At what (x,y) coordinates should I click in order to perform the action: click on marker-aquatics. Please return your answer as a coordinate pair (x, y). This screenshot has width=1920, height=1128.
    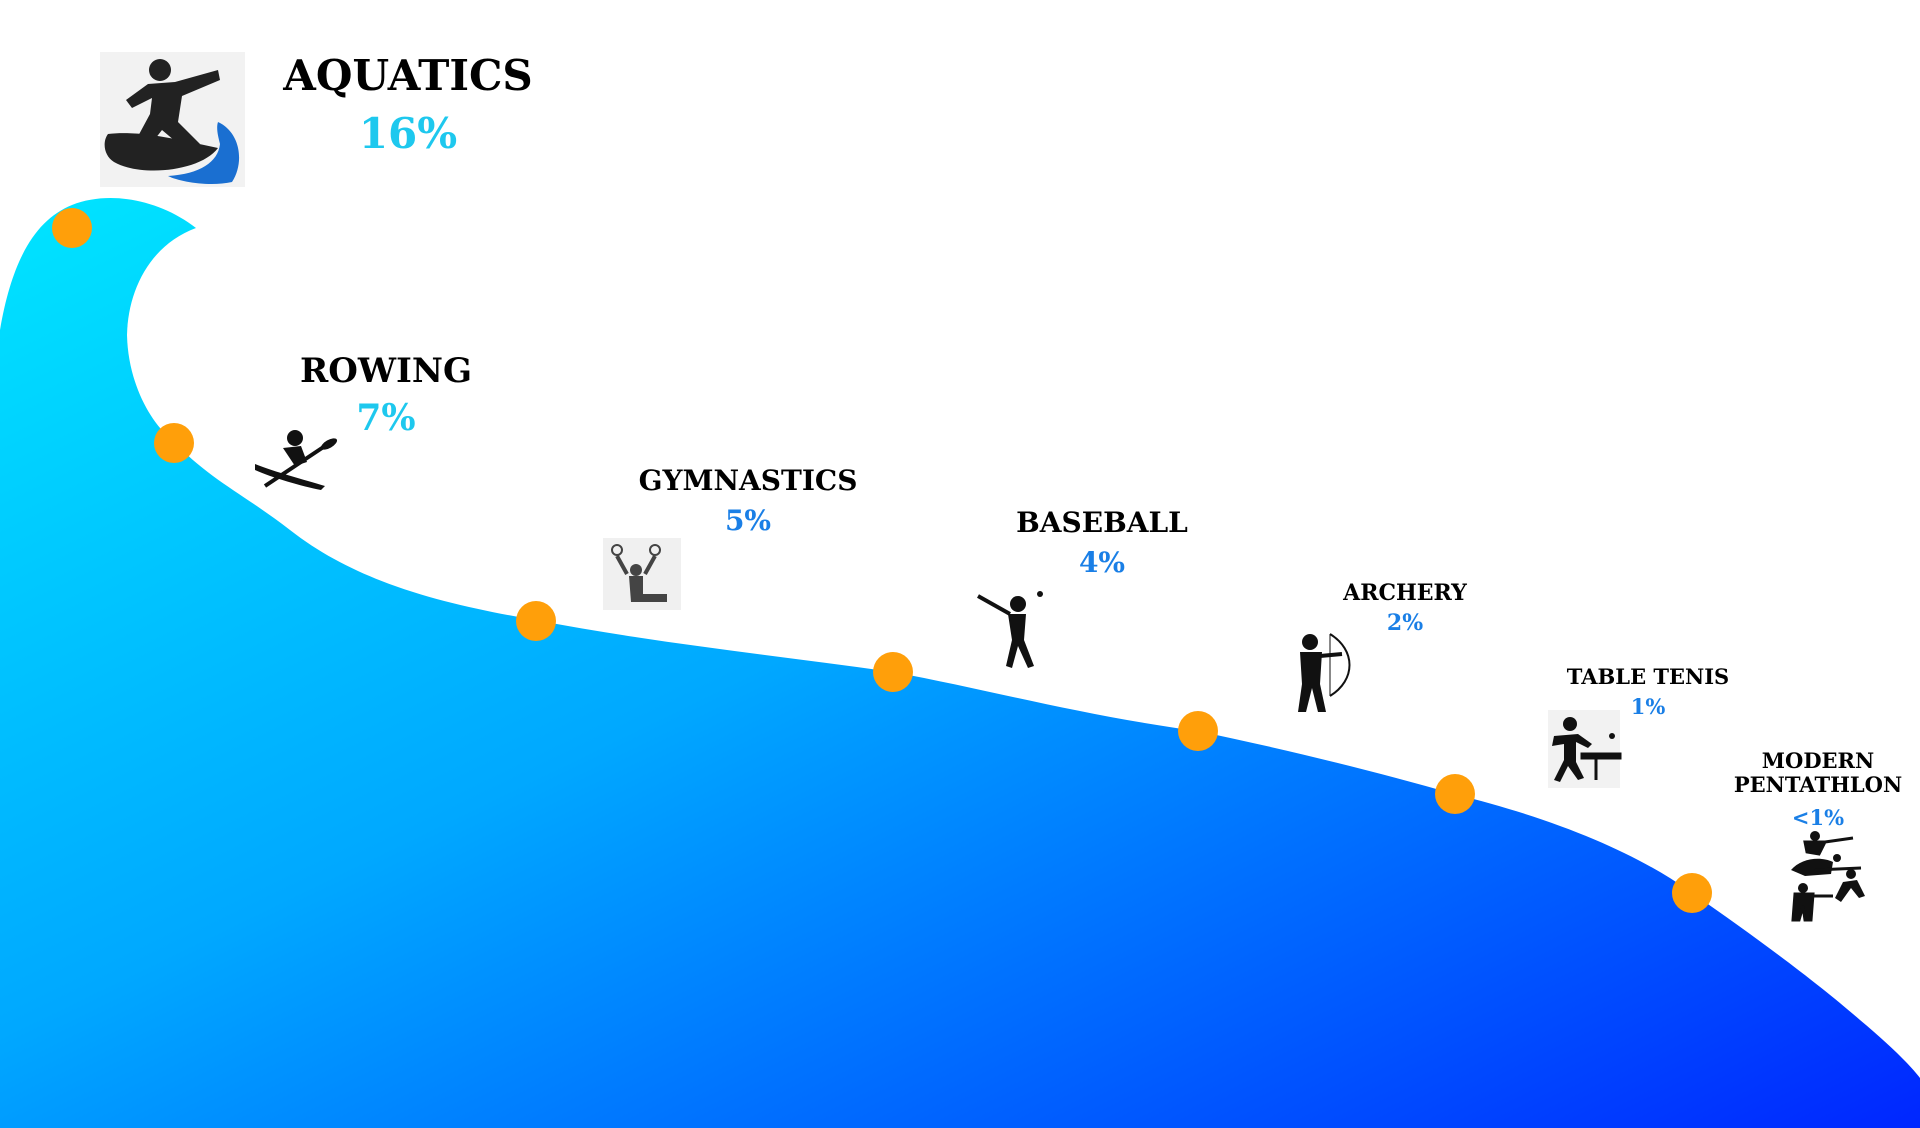
    Looking at the image, I should click on (72, 228).